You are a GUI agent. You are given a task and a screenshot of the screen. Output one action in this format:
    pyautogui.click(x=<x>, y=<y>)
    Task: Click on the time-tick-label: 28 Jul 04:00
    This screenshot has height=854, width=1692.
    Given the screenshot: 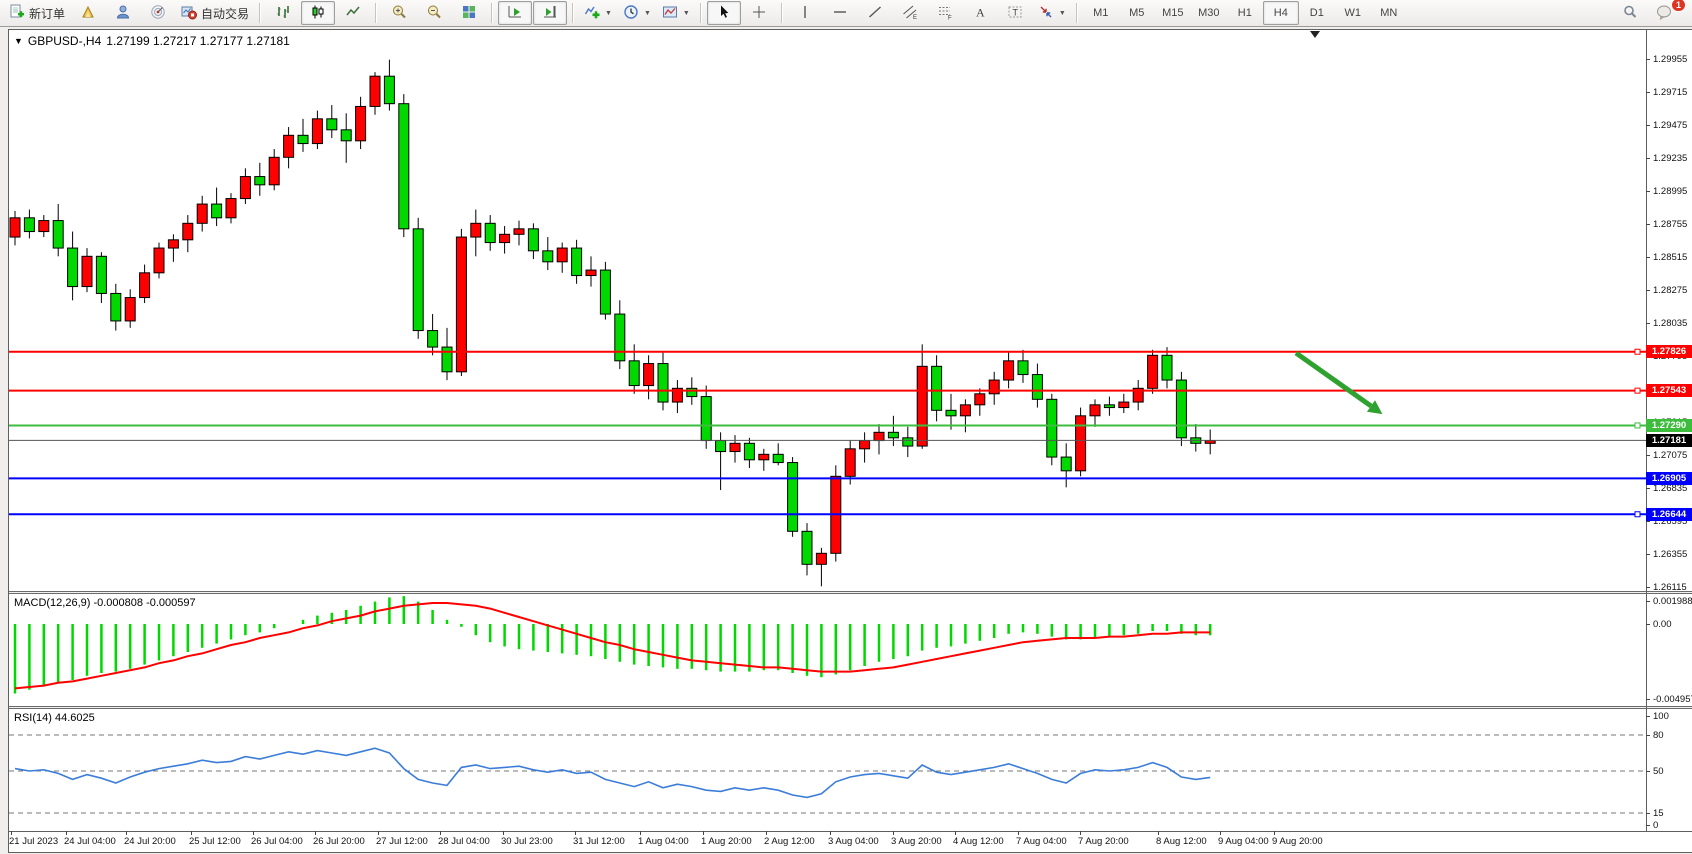 What is the action you would take?
    pyautogui.click(x=464, y=841)
    